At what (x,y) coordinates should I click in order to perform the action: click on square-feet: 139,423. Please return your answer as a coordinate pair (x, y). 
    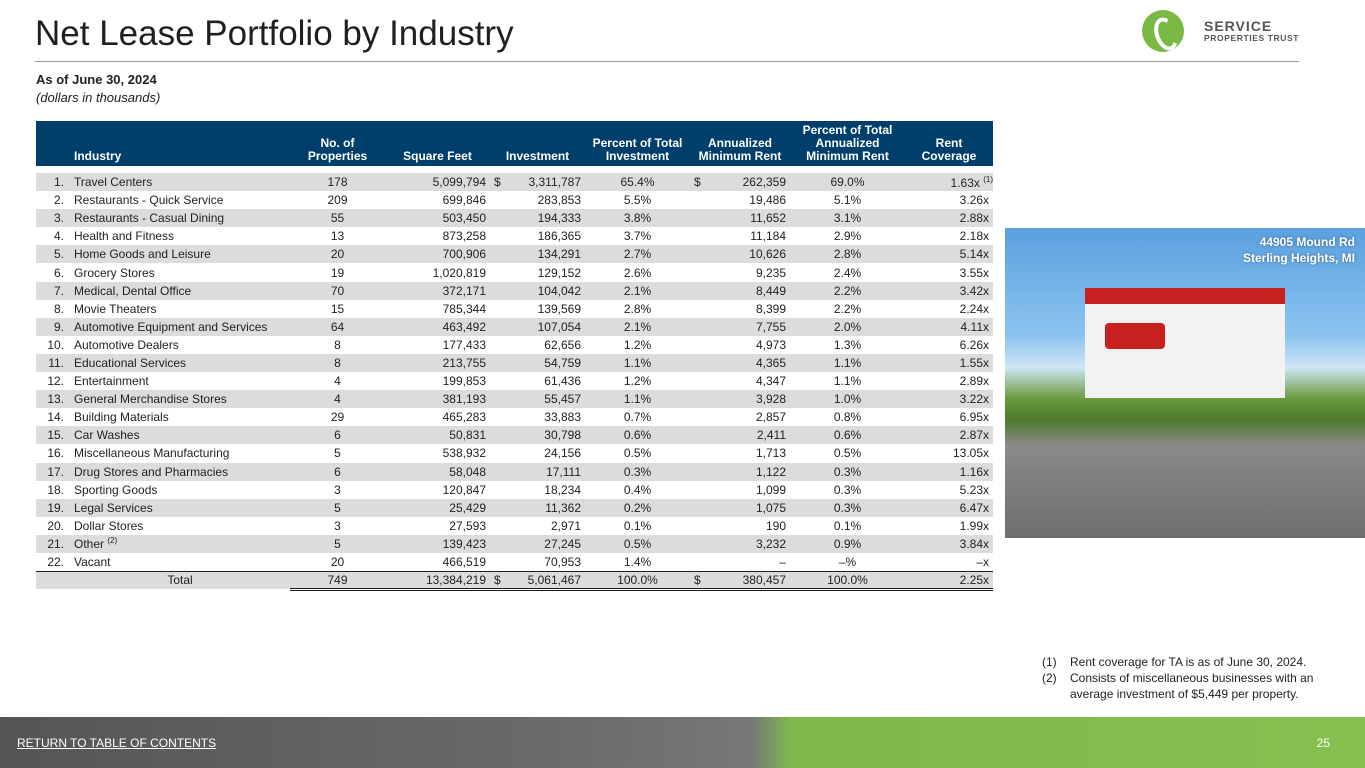
    Looking at the image, I should click on (437, 543).